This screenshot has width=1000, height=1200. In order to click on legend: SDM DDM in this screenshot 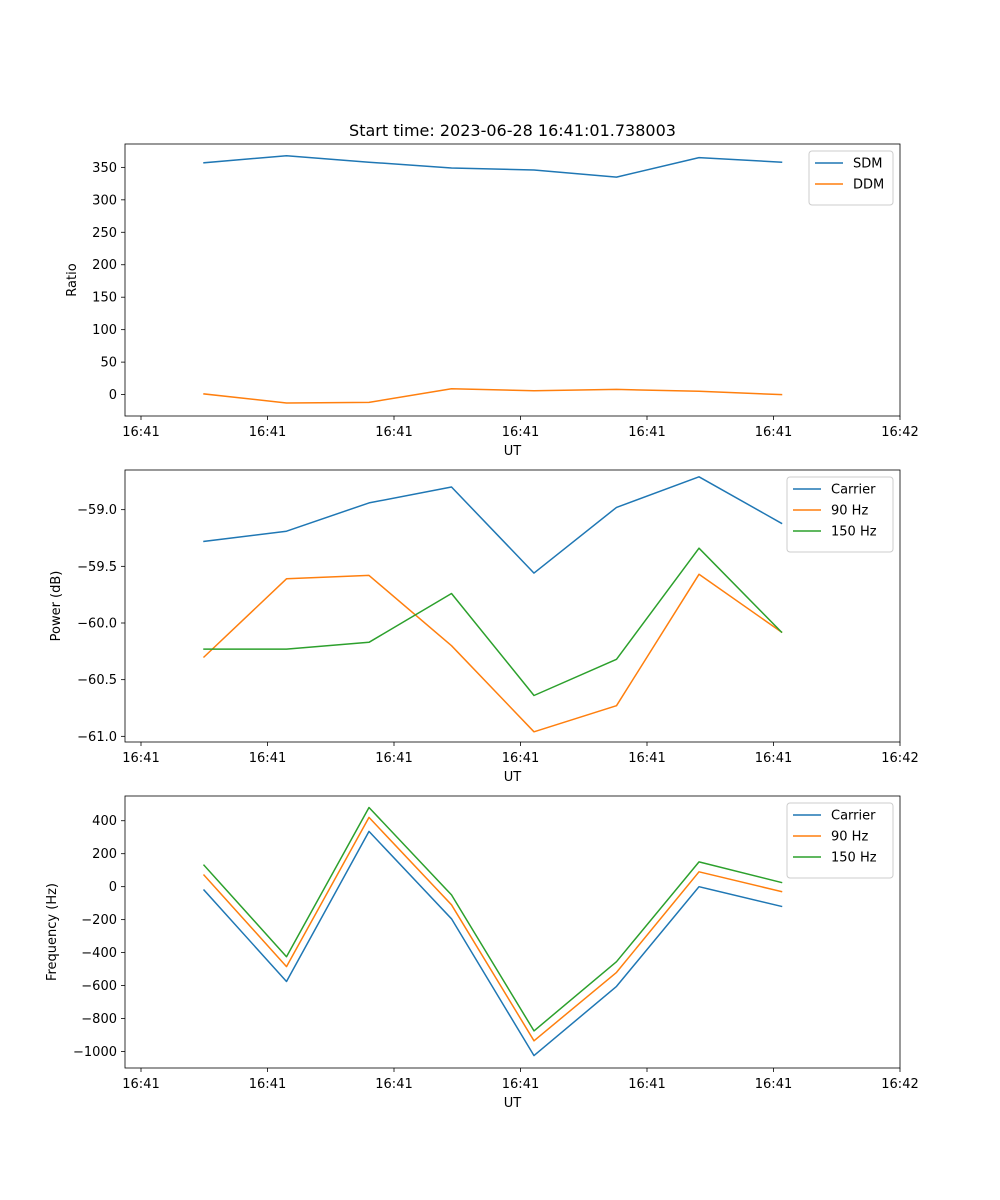, I will do `click(851, 178)`.